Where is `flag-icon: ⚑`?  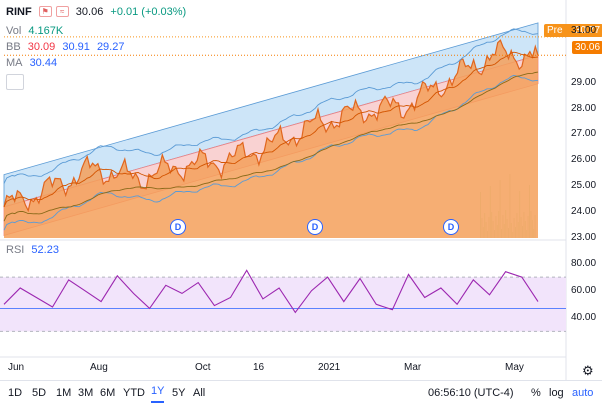 flag-icon: ⚑ is located at coordinates (45, 11).